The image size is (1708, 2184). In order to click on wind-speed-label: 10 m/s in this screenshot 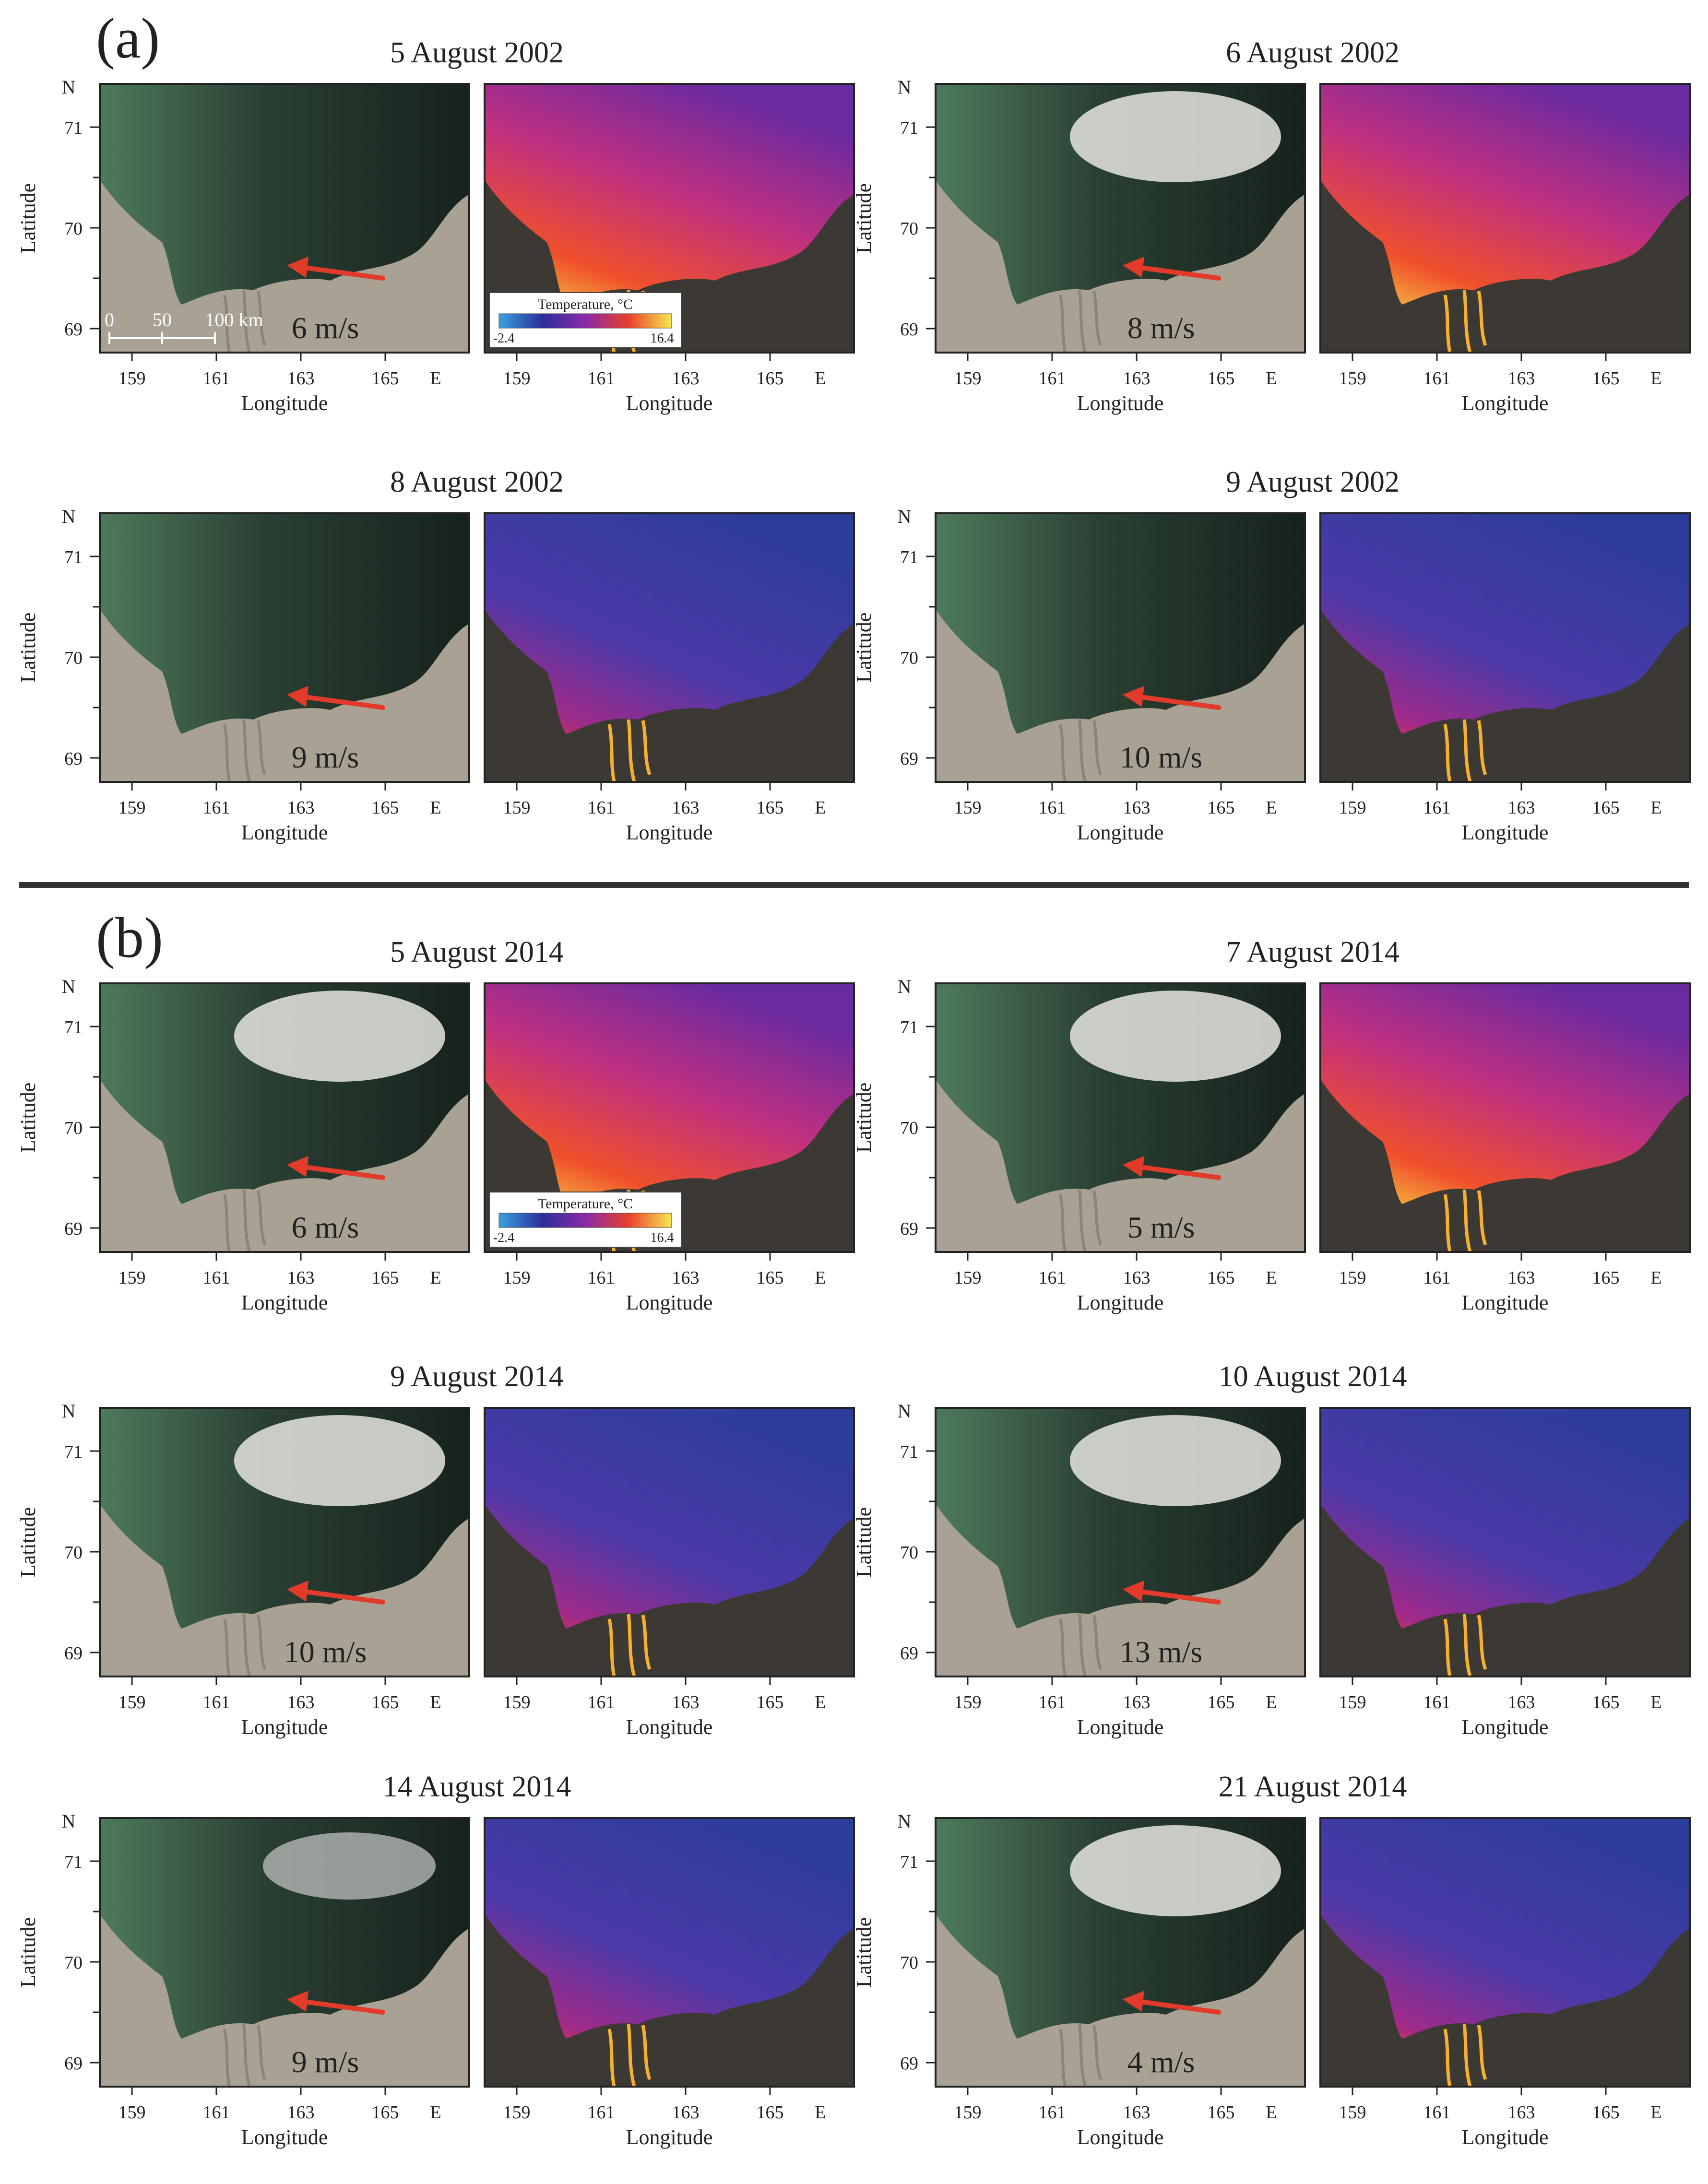, I will do `click(325, 1652)`.